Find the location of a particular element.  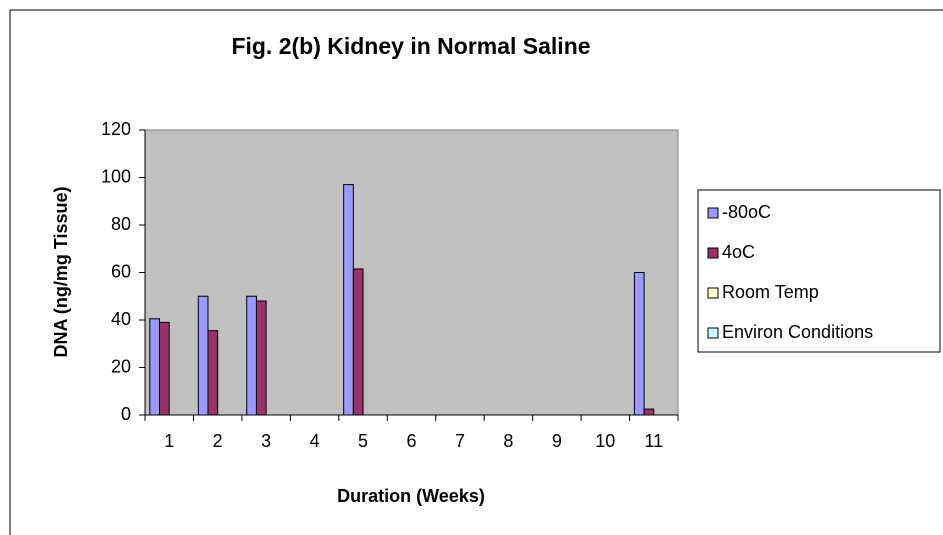

y-tick-label: 100 is located at coordinates (116, 176).